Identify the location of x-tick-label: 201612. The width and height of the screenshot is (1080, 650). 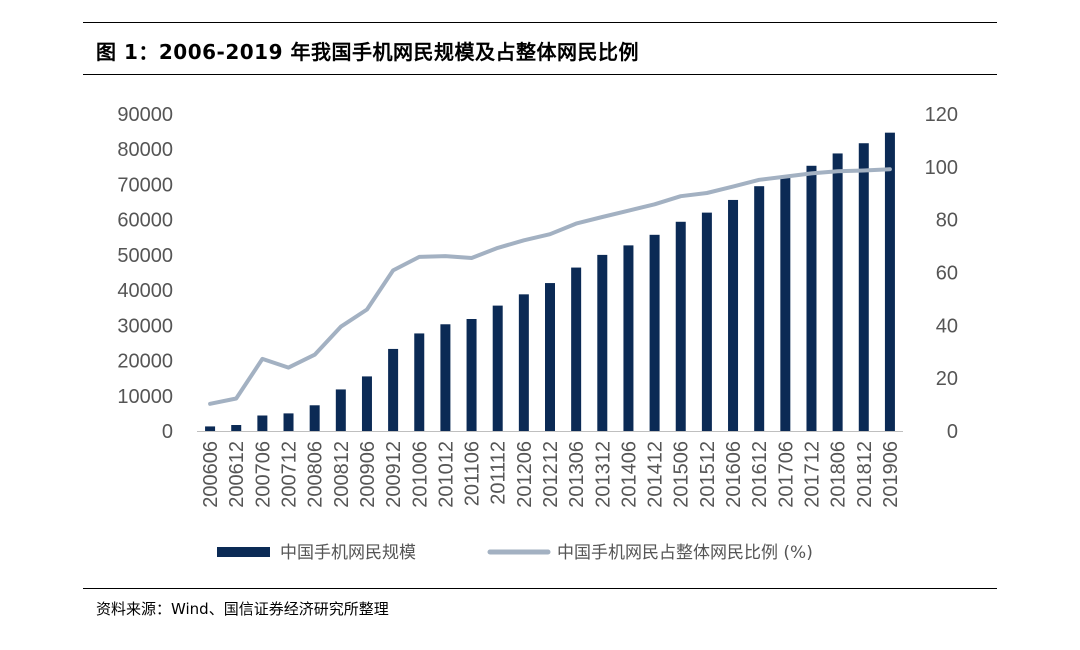
(760, 474).